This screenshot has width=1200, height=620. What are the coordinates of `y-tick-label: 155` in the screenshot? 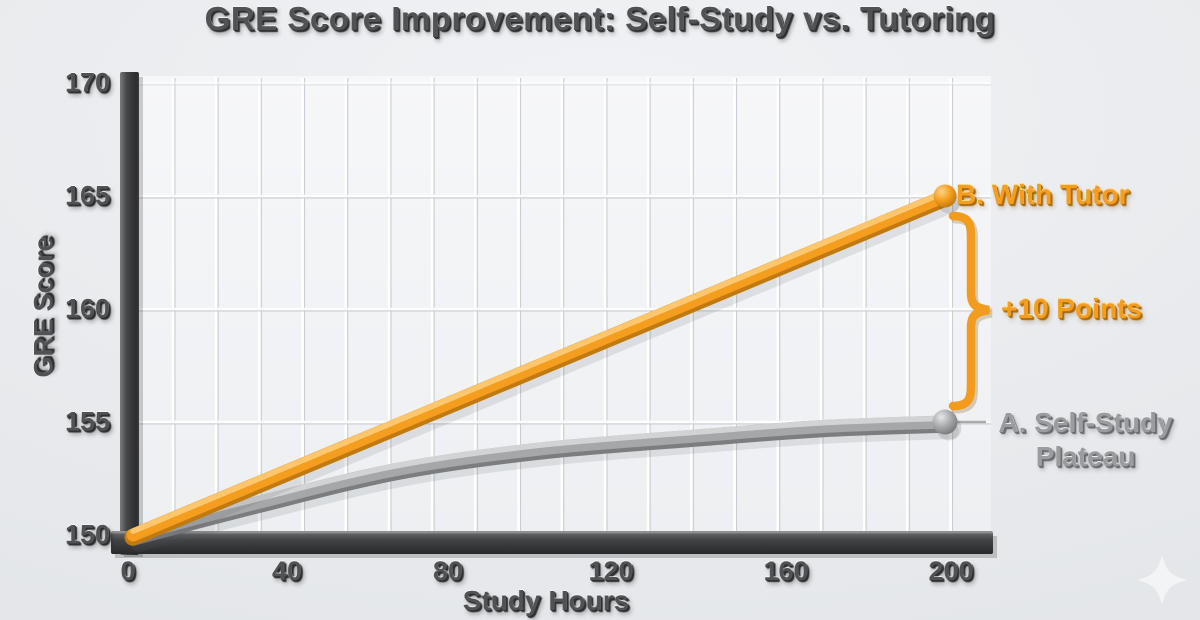 It's located at (87, 421).